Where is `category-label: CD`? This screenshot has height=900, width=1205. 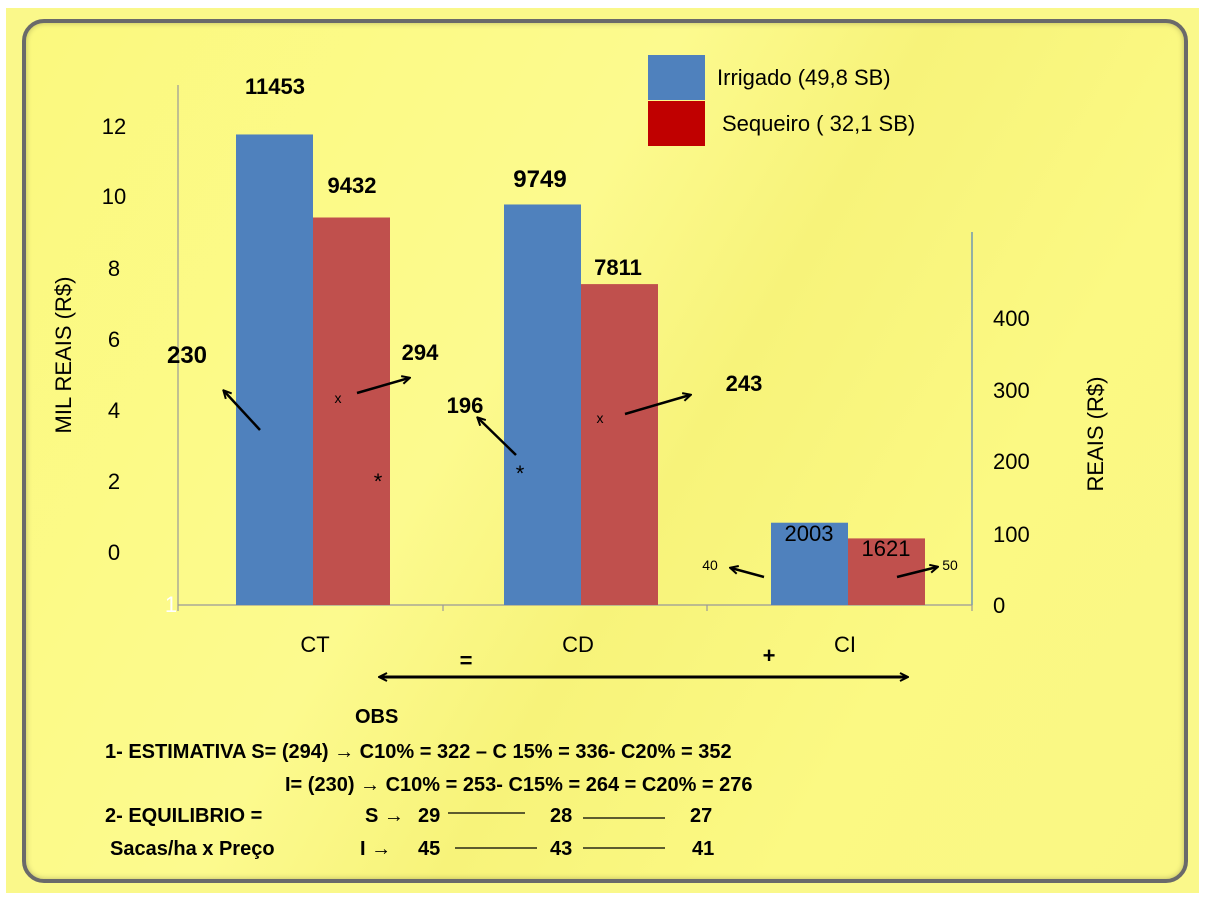
category-label: CD is located at coordinates (578, 644).